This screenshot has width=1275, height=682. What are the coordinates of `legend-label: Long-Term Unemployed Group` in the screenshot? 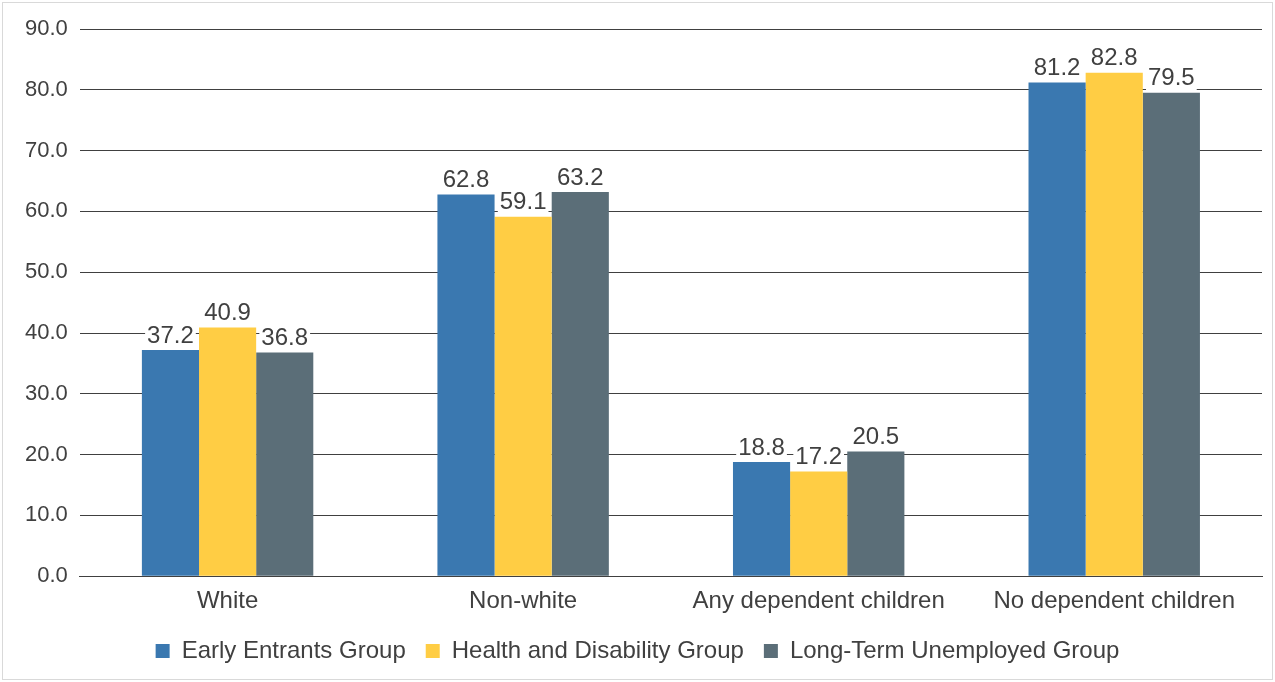 It's located at (954, 649).